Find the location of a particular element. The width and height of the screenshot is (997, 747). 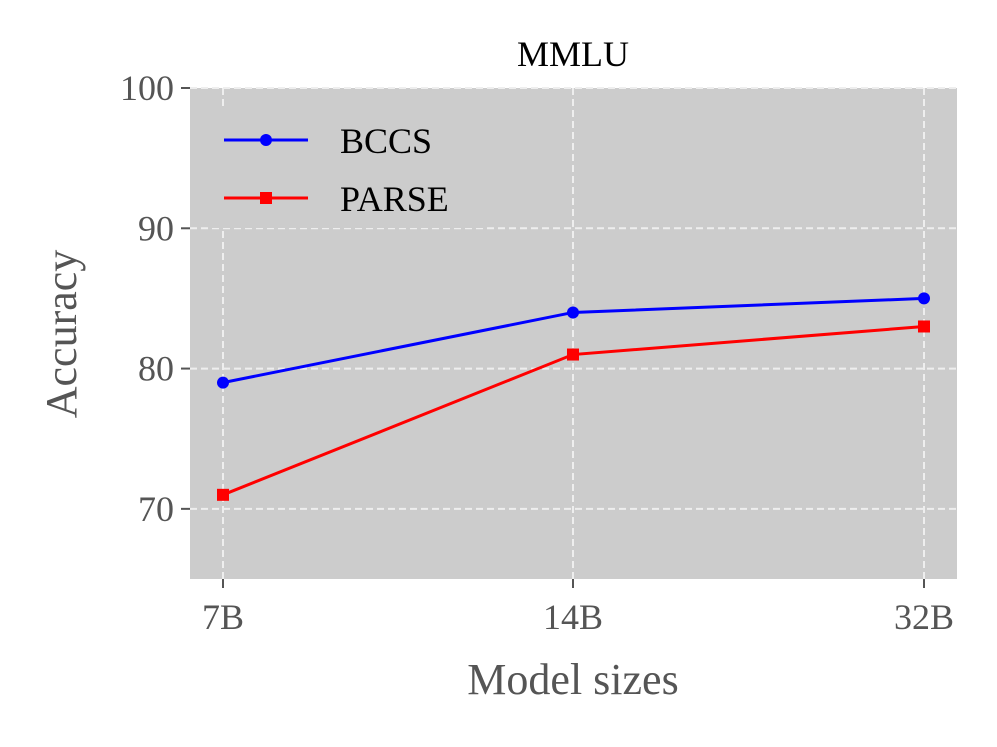

legend-label-parse: PARSE is located at coordinates (394, 199).